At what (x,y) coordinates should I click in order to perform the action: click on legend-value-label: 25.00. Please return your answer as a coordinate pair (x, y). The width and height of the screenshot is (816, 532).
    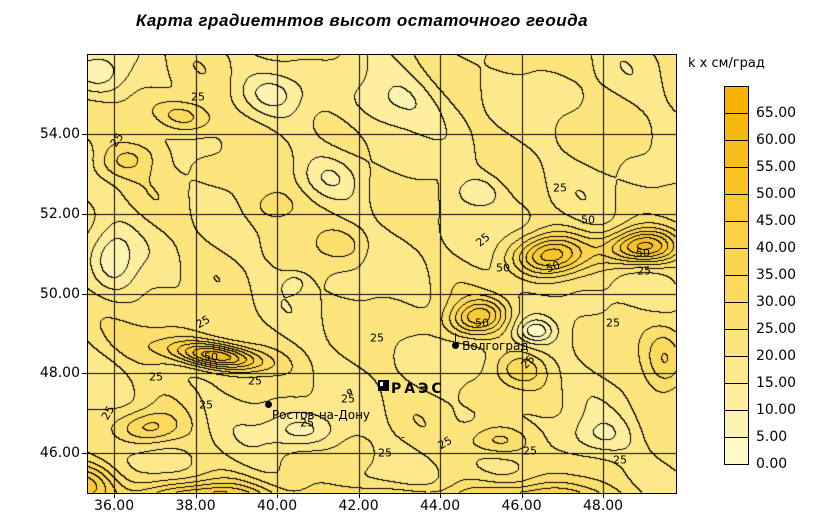
    Looking at the image, I should click on (776, 329).